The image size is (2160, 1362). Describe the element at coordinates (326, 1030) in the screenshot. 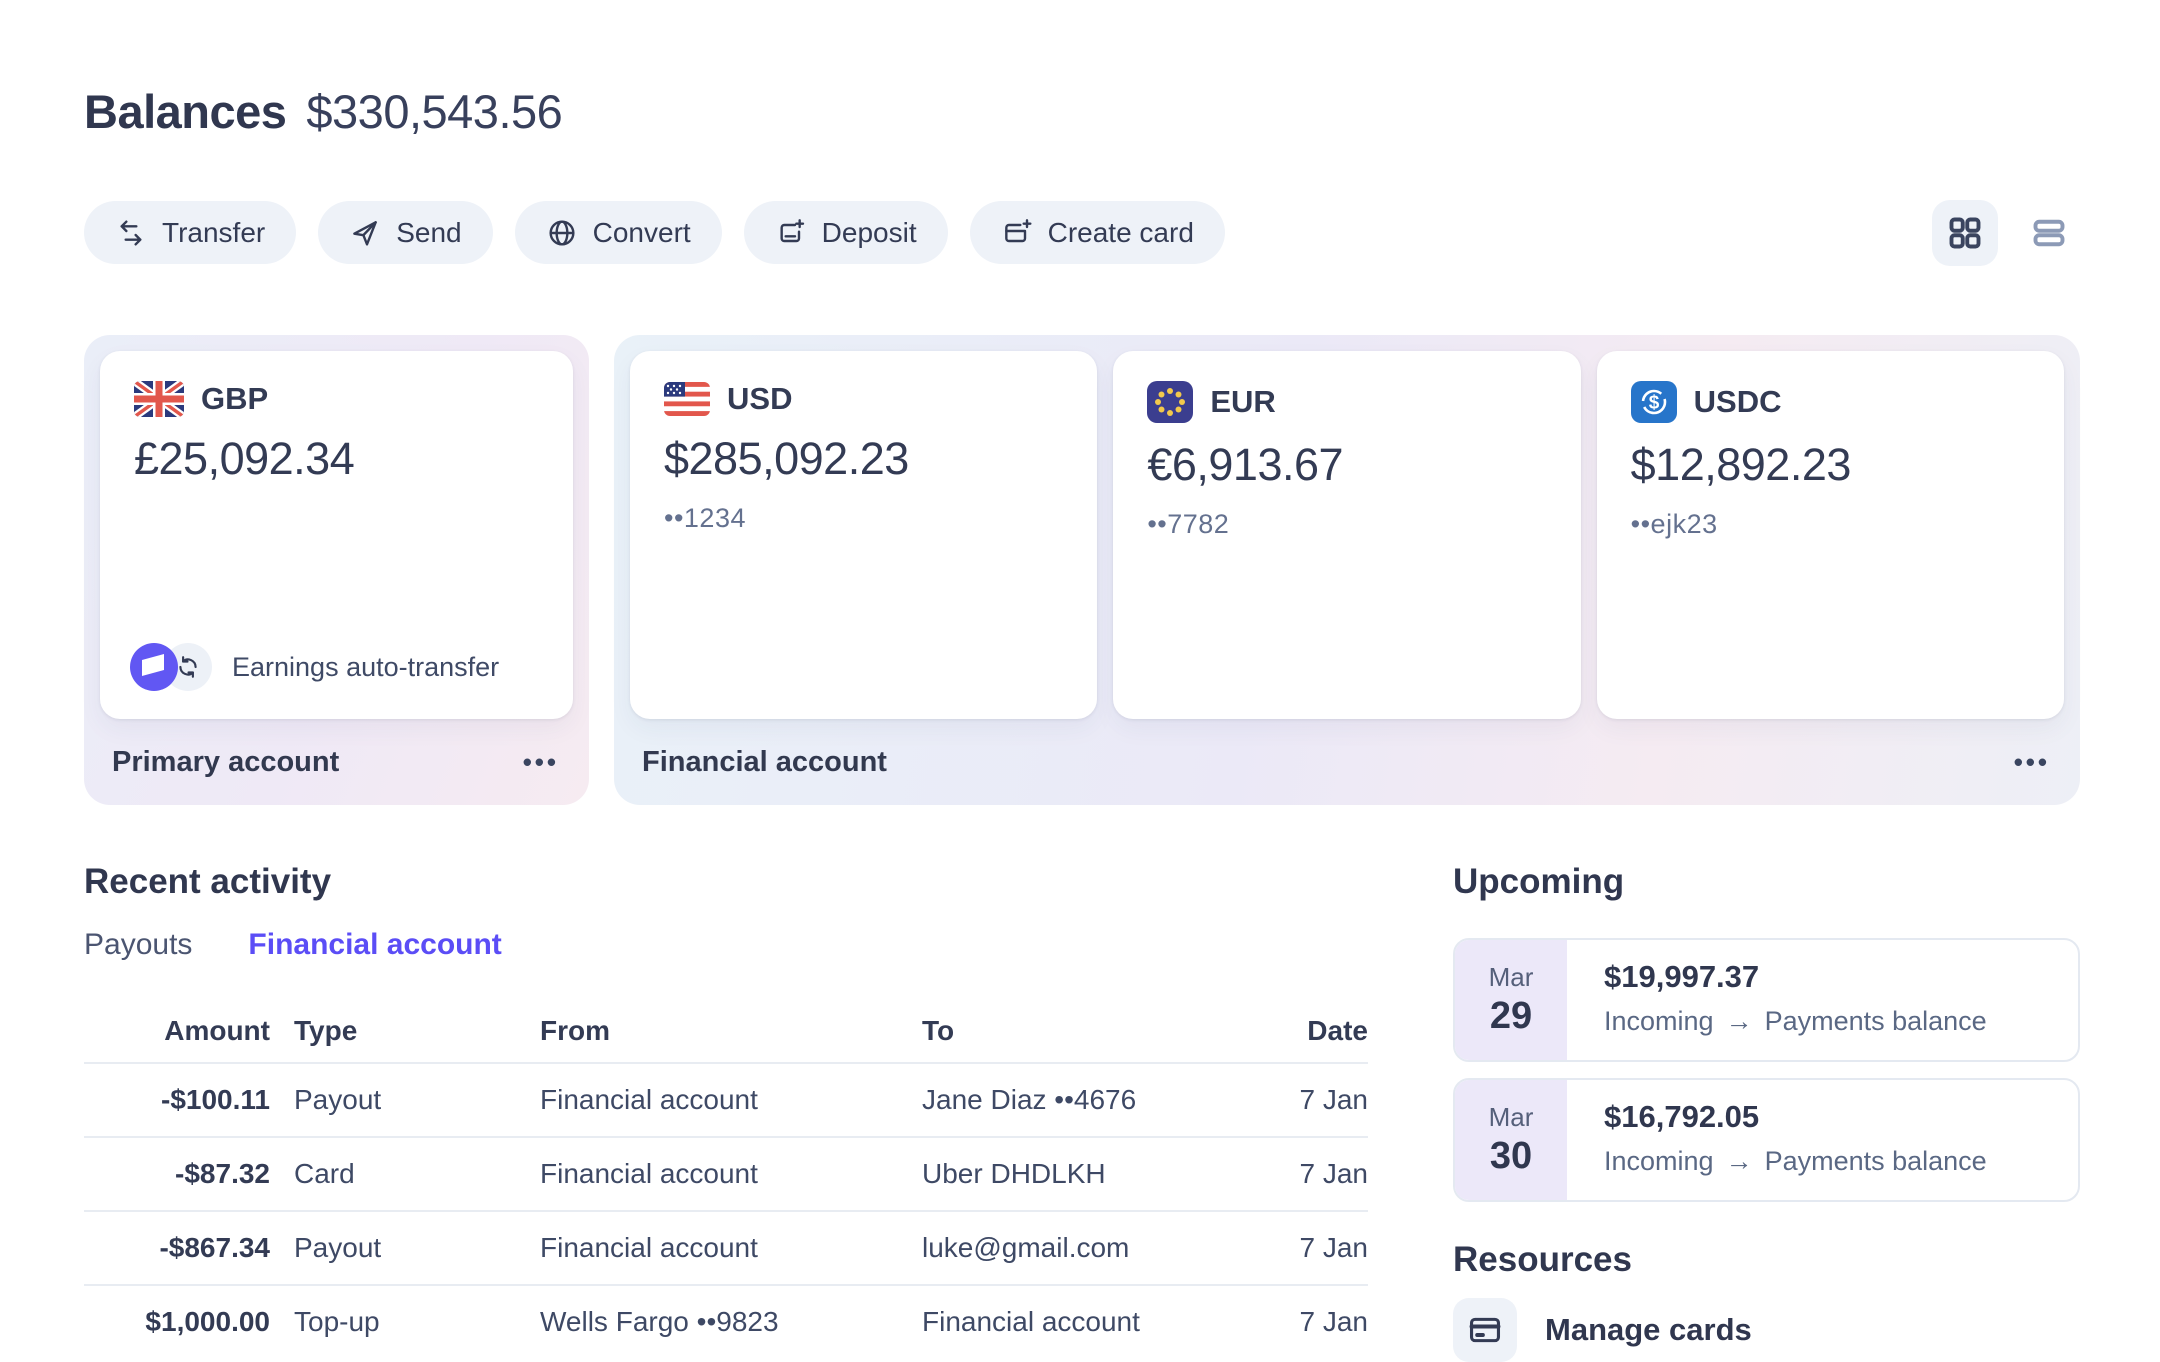

I see `col-type: Type` at that location.